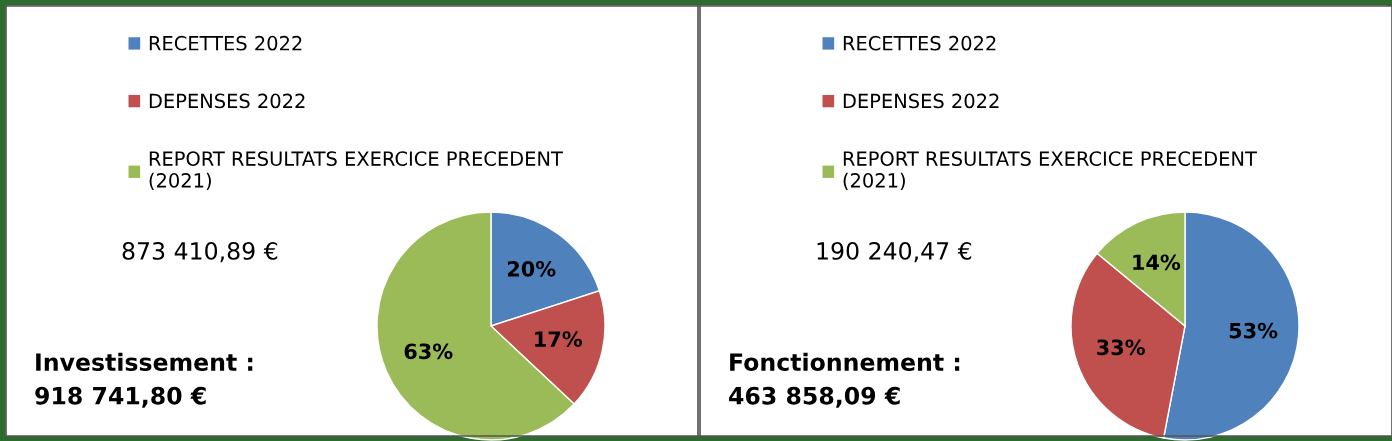  Describe the element at coordinates (200, 252) in the screenshot. I see `text: 873 410,89 €` at that location.